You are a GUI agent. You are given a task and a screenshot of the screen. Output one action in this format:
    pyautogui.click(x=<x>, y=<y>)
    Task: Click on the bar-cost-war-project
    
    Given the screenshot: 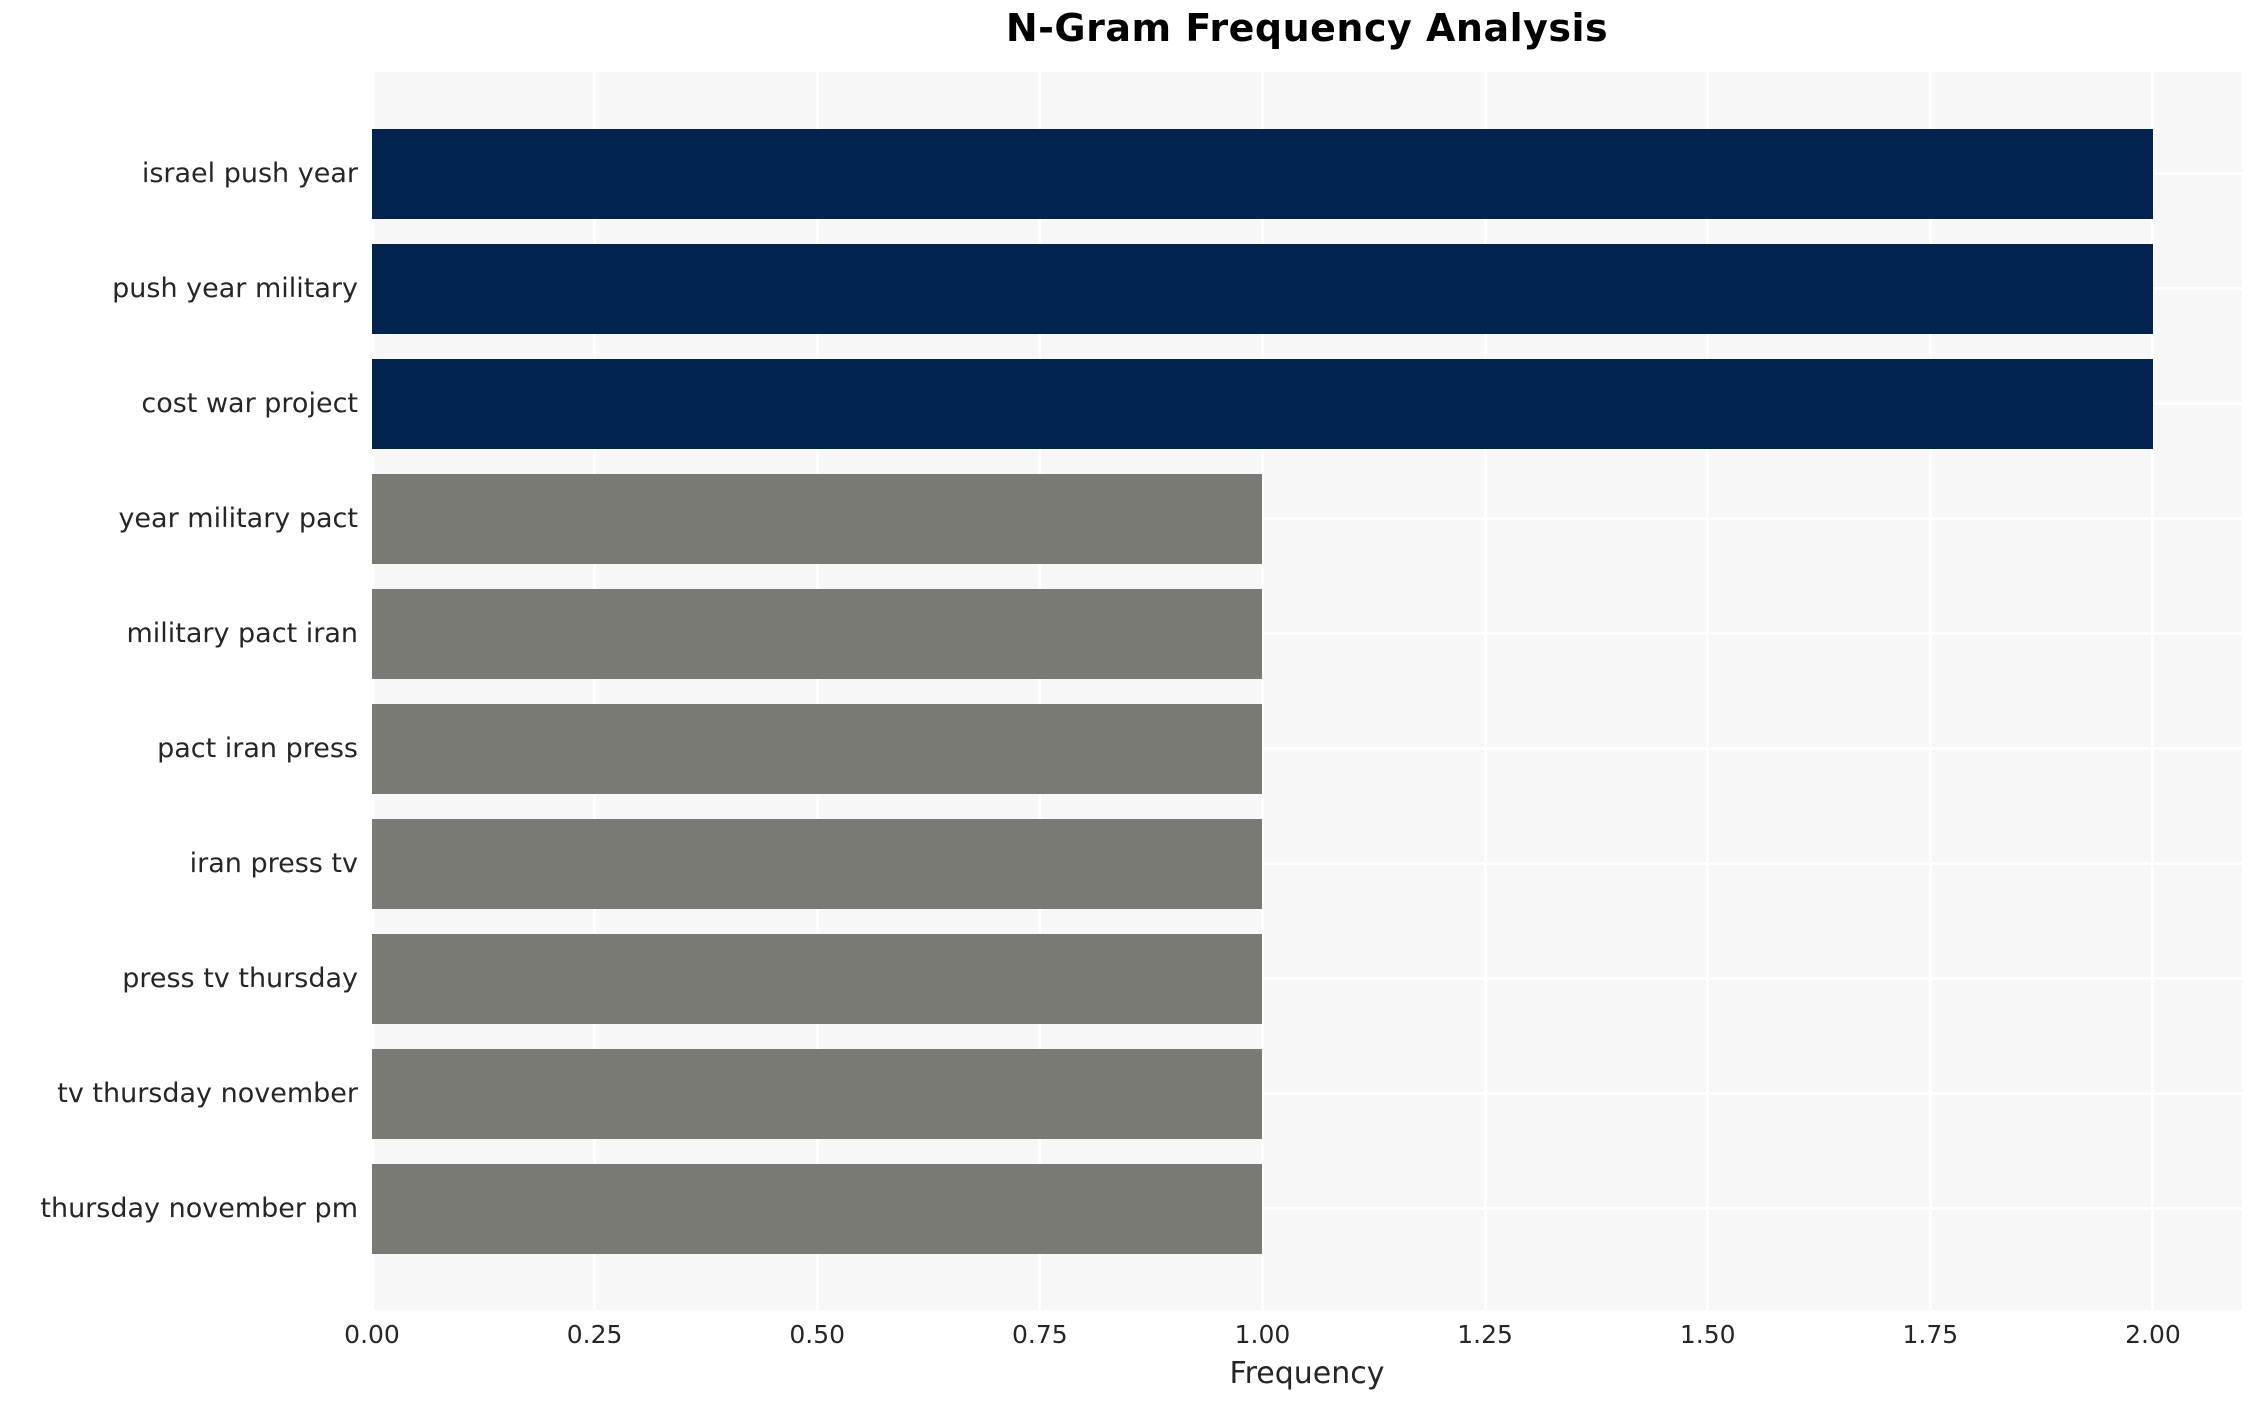 What is the action you would take?
    pyautogui.click(x=1262, y=403)
    